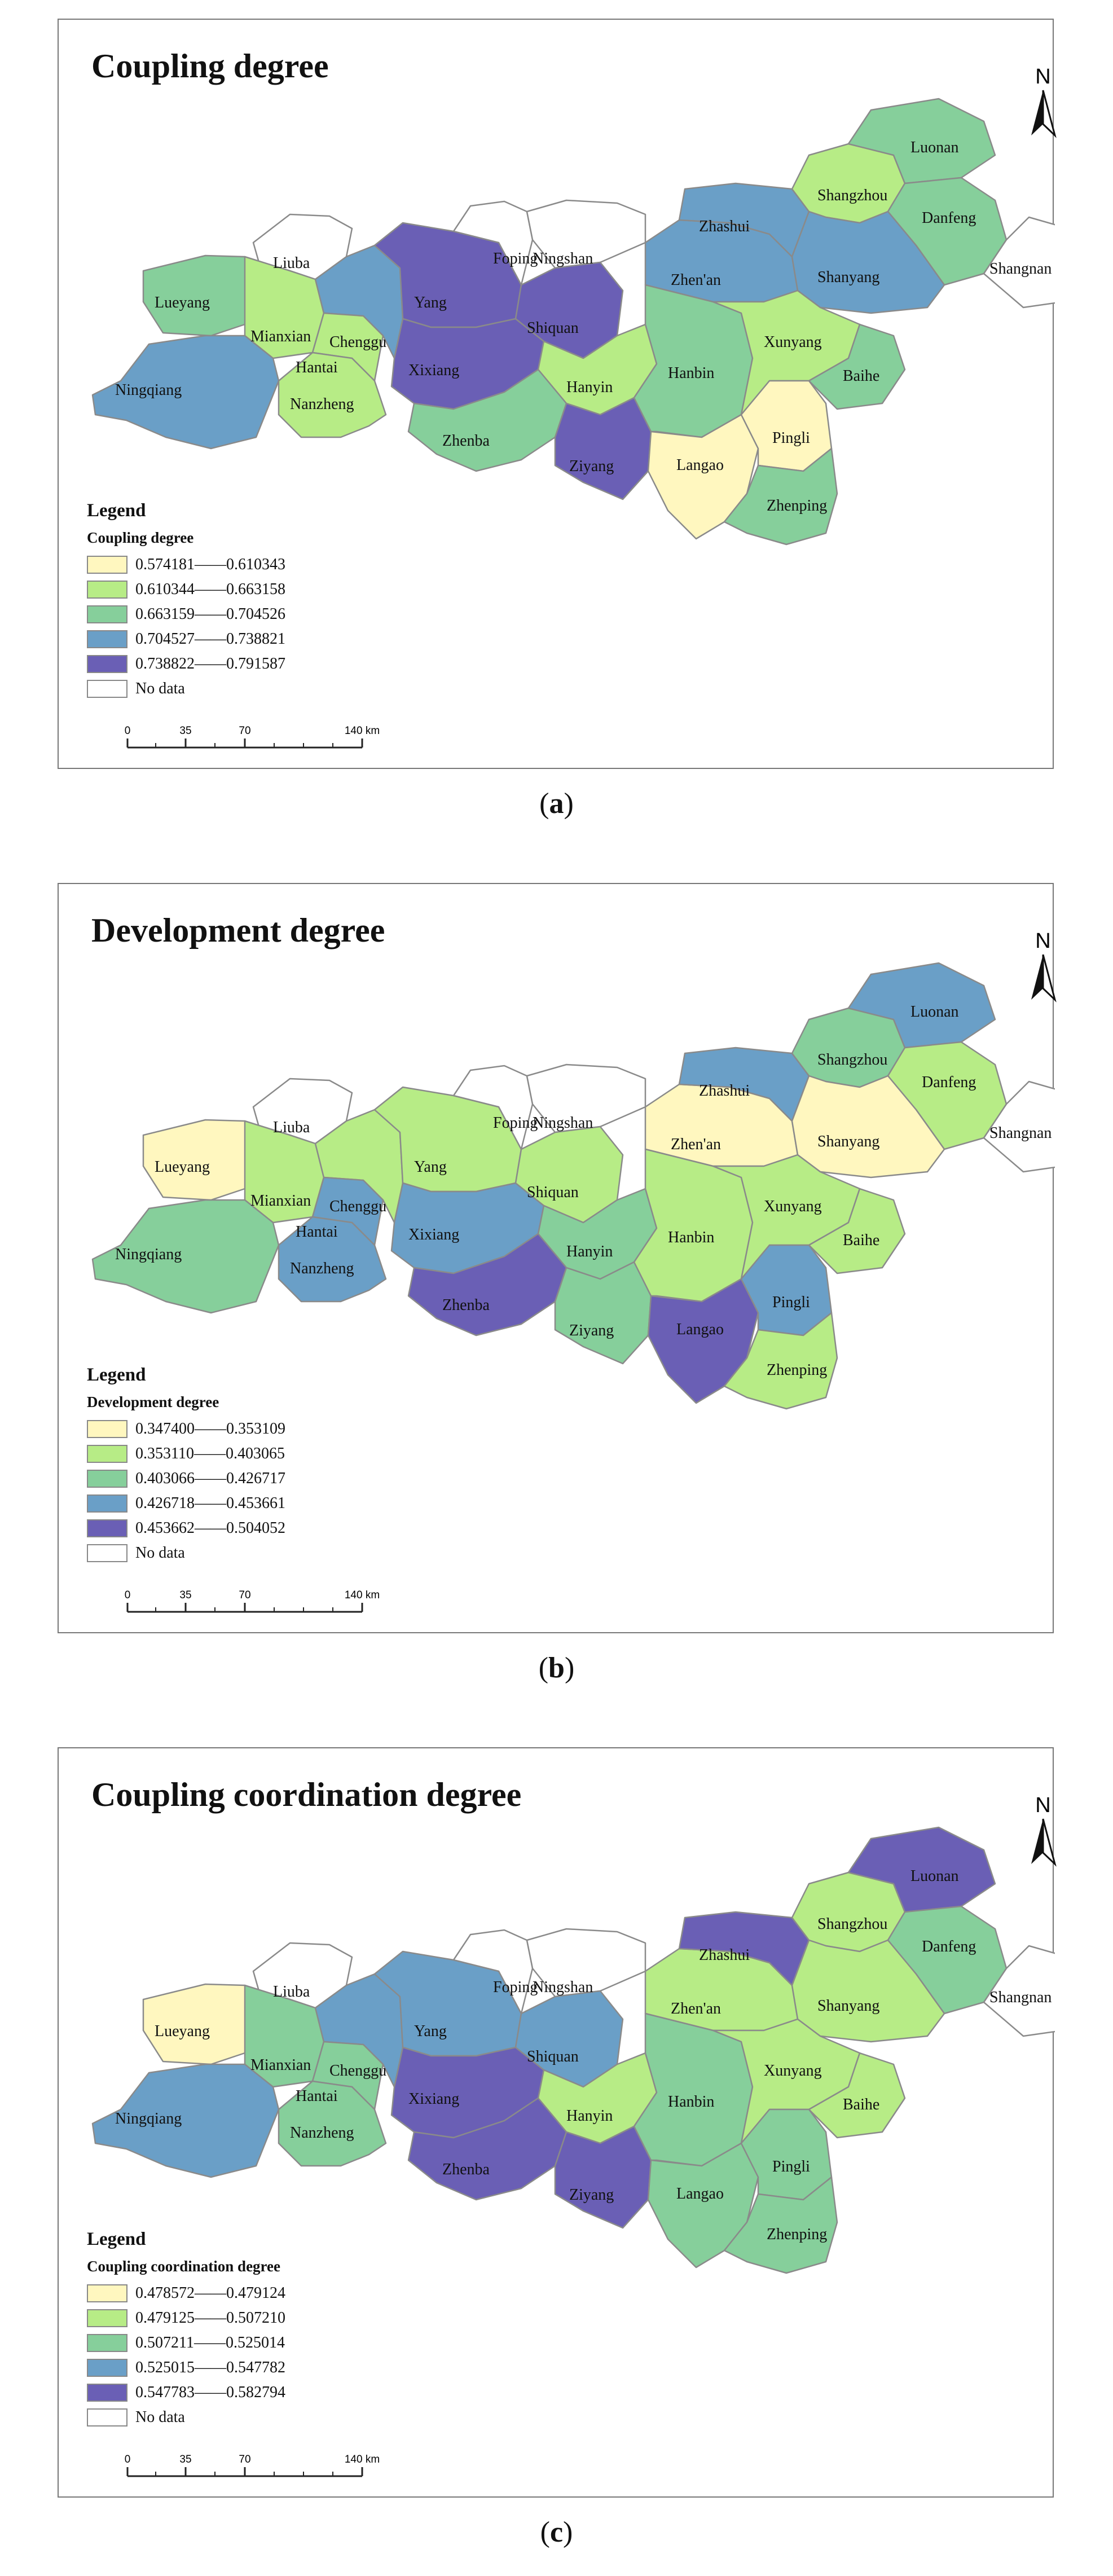  I want to click on legend-item: 0.738822——0.791587, so click(245, 664).